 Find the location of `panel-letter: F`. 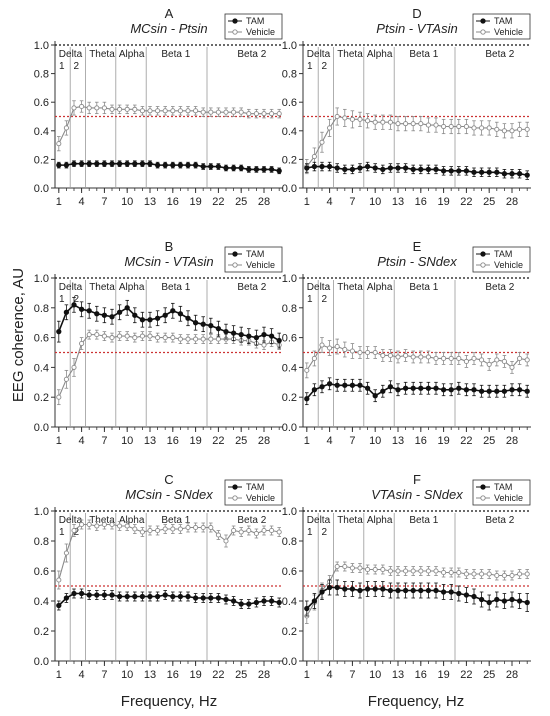

panel-letter: F is located at coordinates (417, 479).